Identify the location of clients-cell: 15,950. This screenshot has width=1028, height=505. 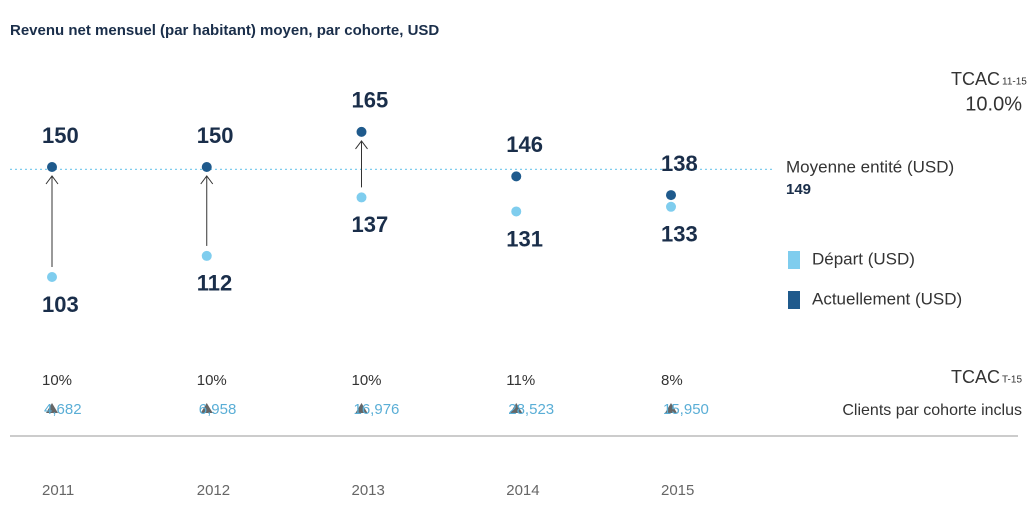
(686, 409).